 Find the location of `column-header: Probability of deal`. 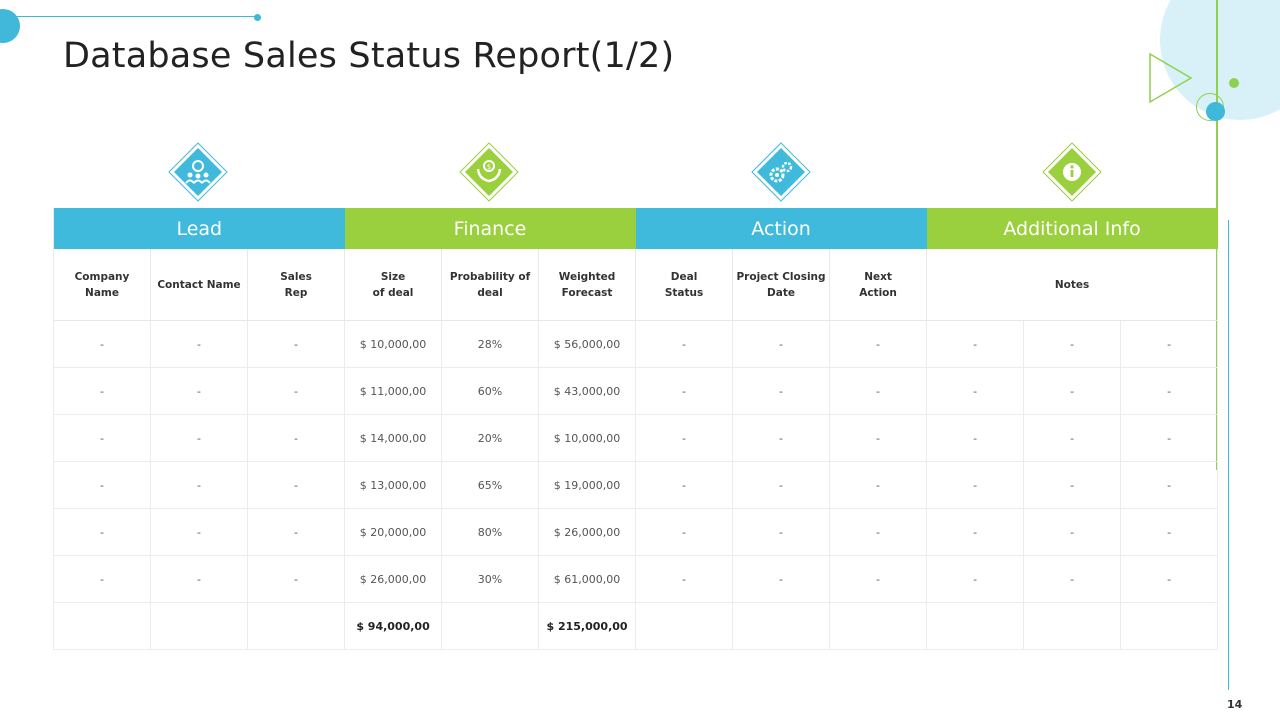

column-header: Probability of deal is located at coordinates (490, 285).